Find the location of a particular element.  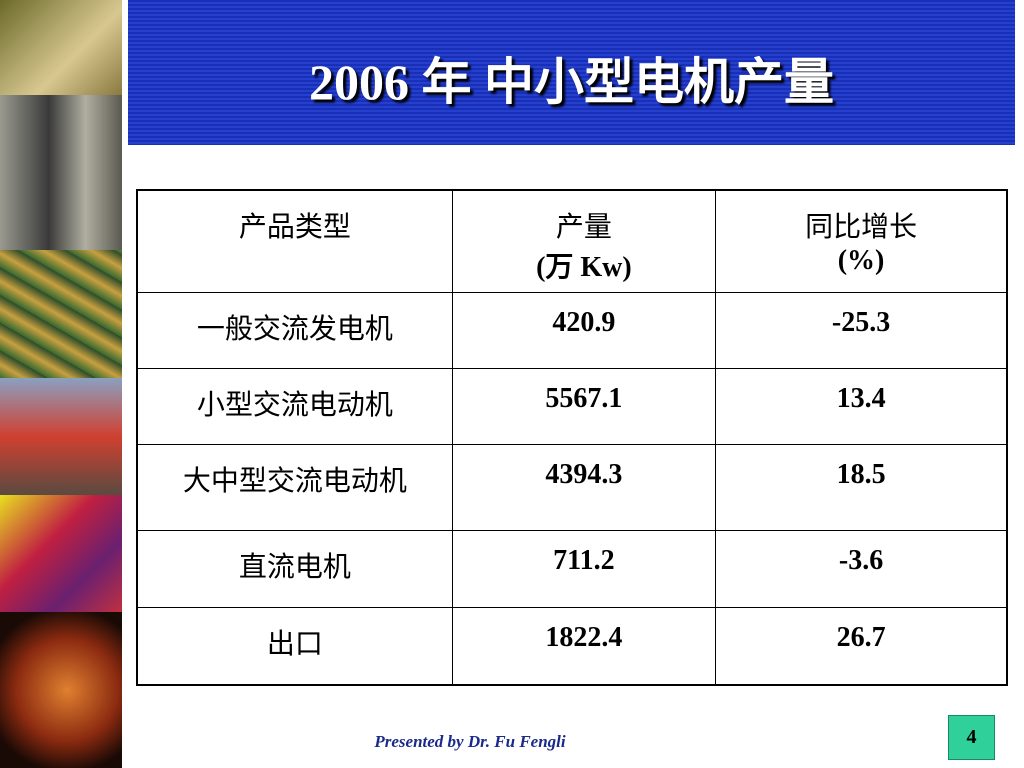

header-unit: (万 Kw) is located at coordinates (584, 267).